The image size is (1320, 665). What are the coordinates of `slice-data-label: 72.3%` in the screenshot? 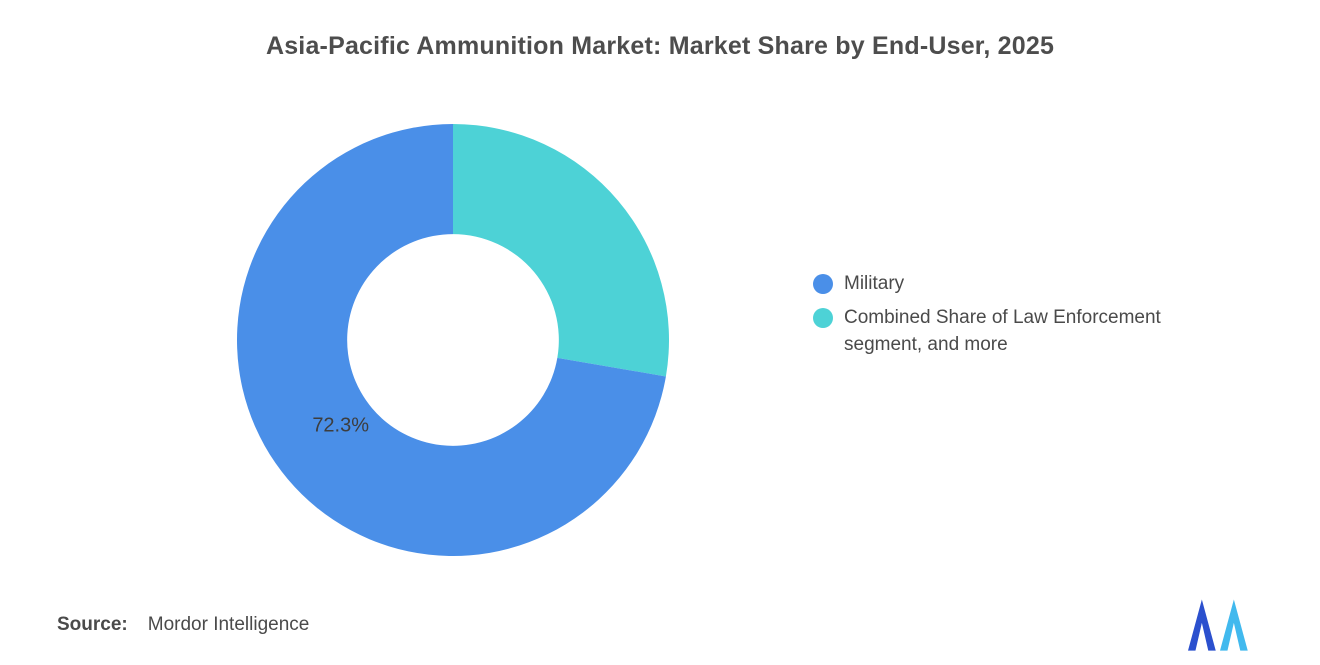 It's located at (341, 425).